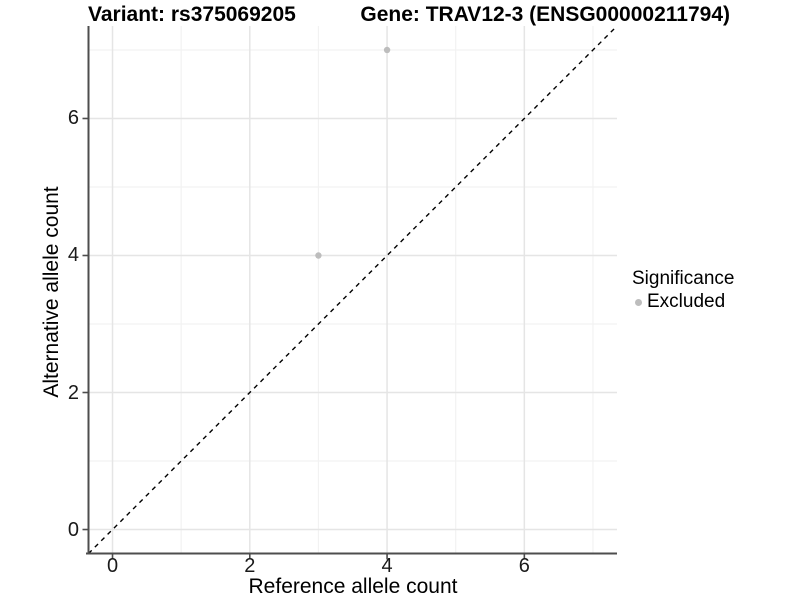 Image resolution: width=800 pixels, height=600 pixels. I want to click on legend-items: Excluded, so click(683, 302).